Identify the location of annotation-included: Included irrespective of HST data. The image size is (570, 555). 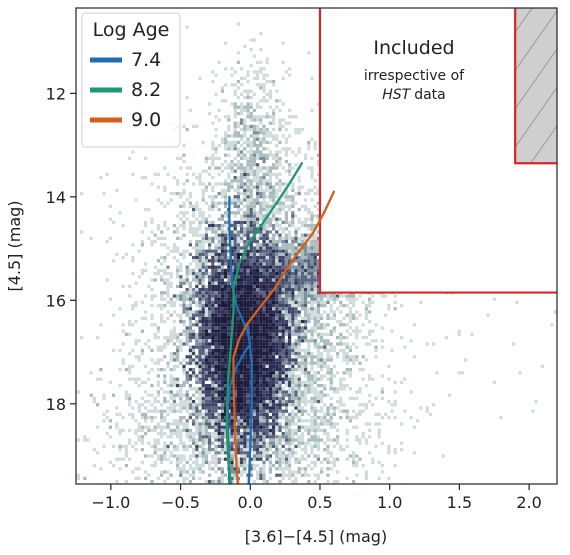
(414, 70).